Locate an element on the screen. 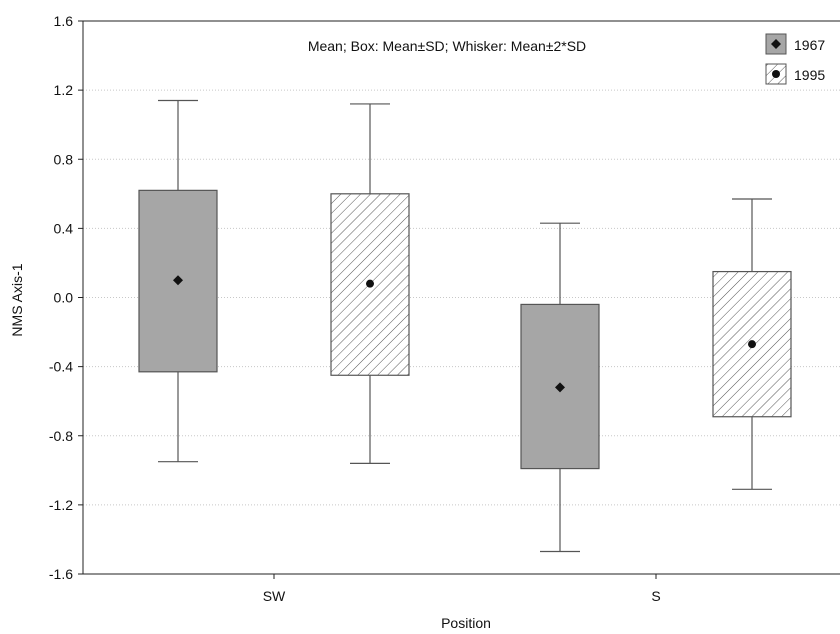 This screenshot has height=634, width=840. box-1967-S is located at coordinates (560, 387).